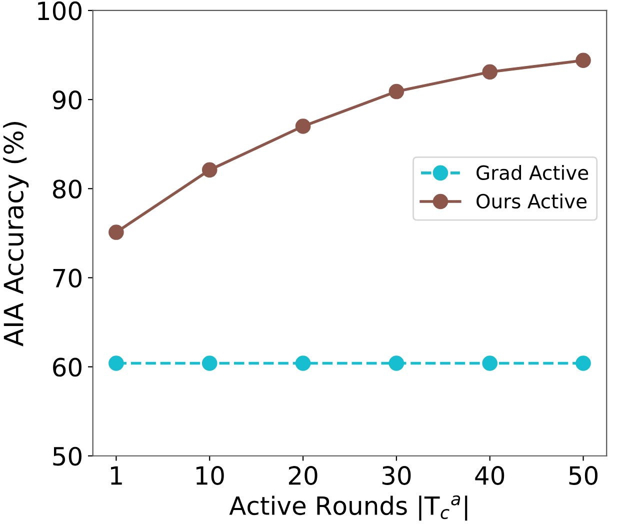  Describe the element at coordinates (489, 475) in the screenshot. I see `x-tick-label: 40` at that location.